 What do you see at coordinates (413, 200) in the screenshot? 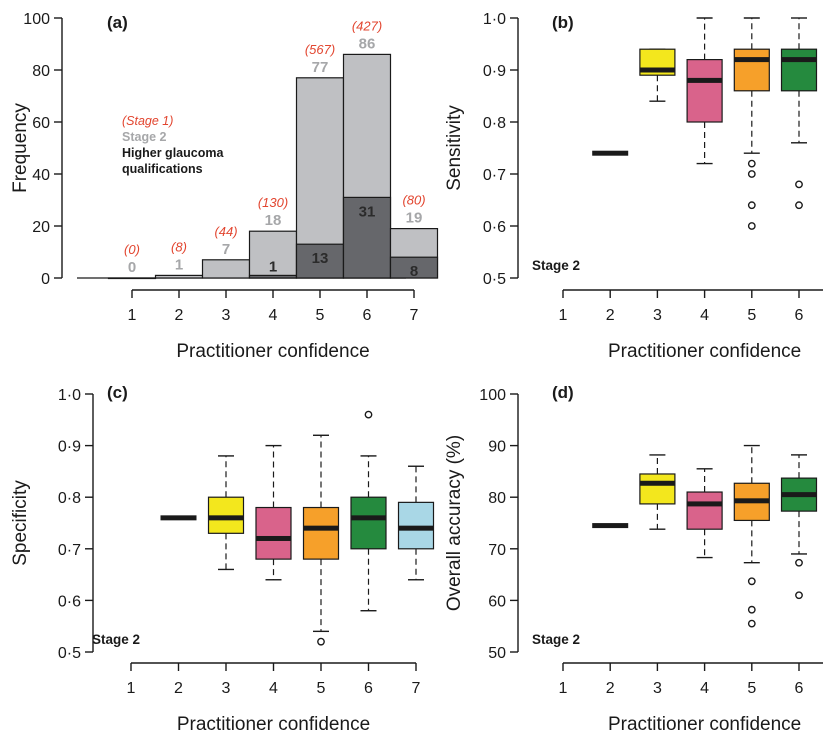
I see `label-stage1: (80)` at bounding box center [413, 200].